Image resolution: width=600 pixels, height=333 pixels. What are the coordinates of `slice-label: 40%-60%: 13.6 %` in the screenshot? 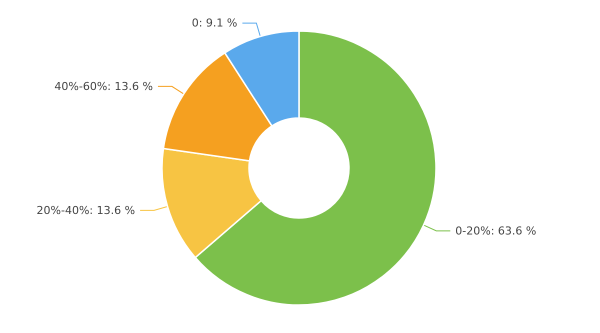 It's located at (103, 86).